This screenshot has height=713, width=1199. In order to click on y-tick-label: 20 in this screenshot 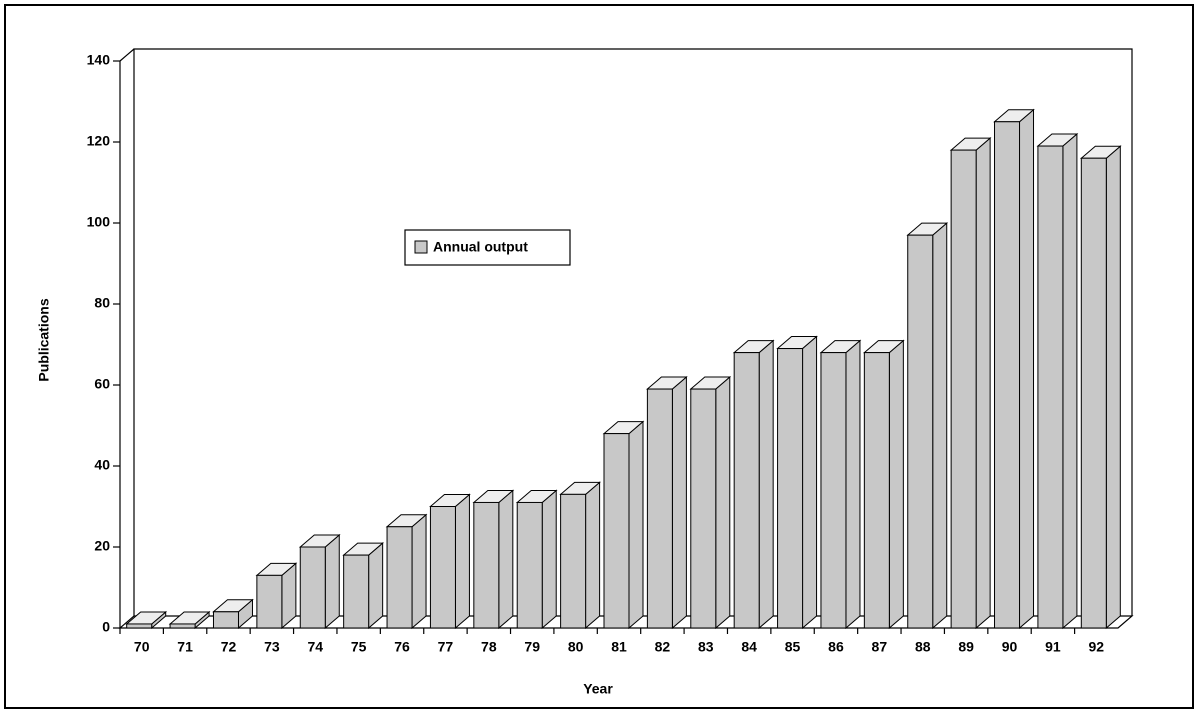, I will do `click(102, 546)`.